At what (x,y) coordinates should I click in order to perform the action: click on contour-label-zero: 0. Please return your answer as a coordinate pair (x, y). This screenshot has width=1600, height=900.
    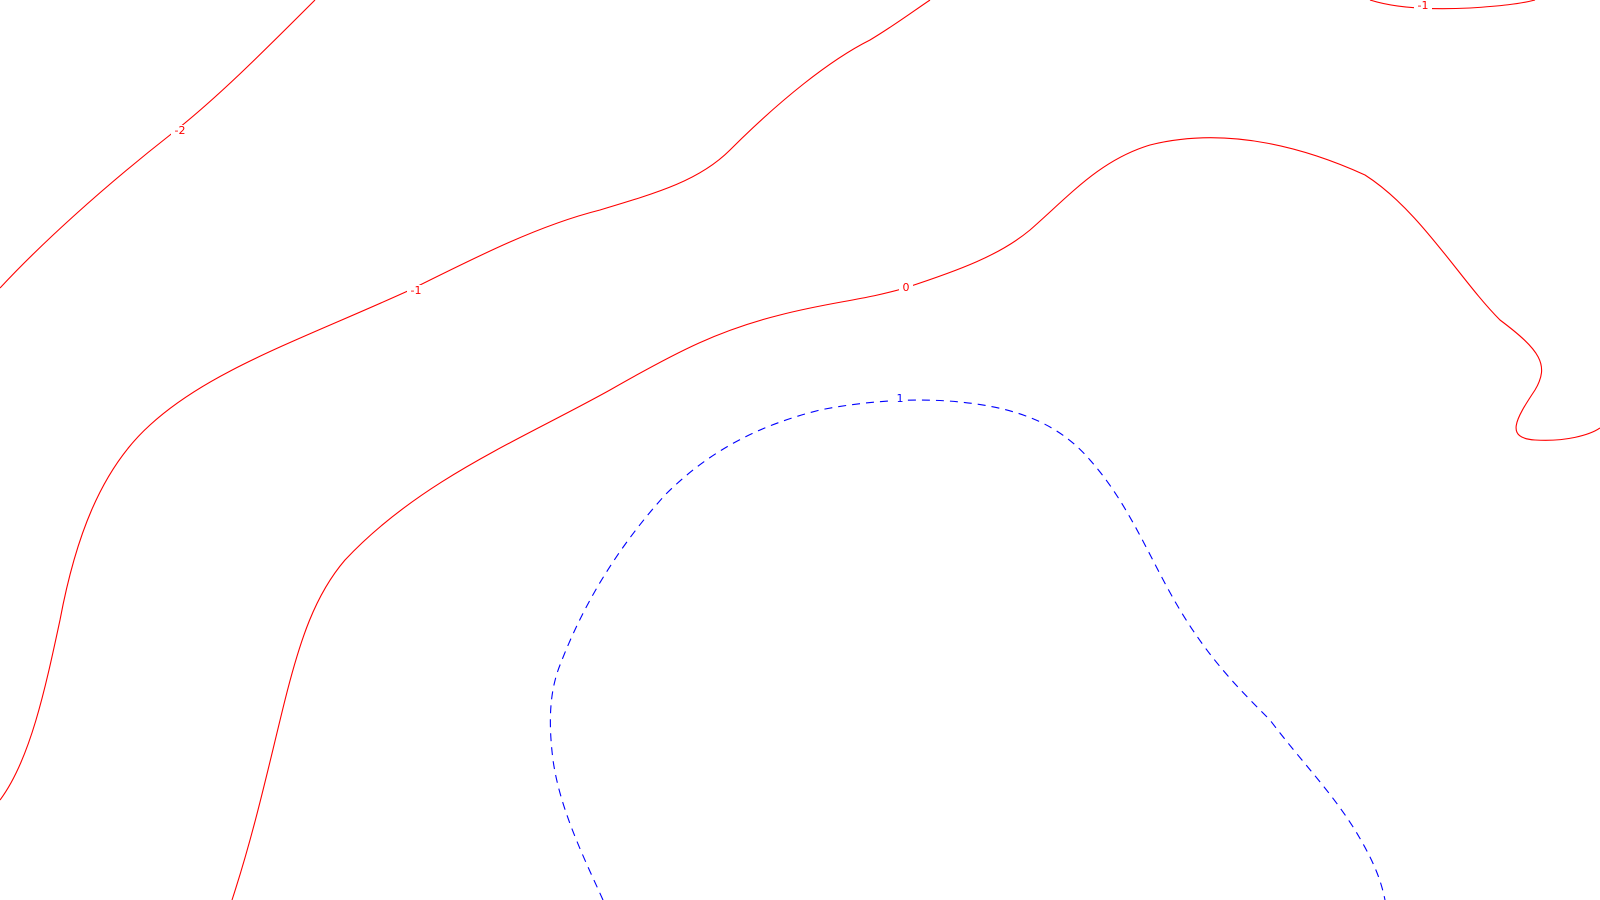
    Looking at the image, I should click on (906, 287).